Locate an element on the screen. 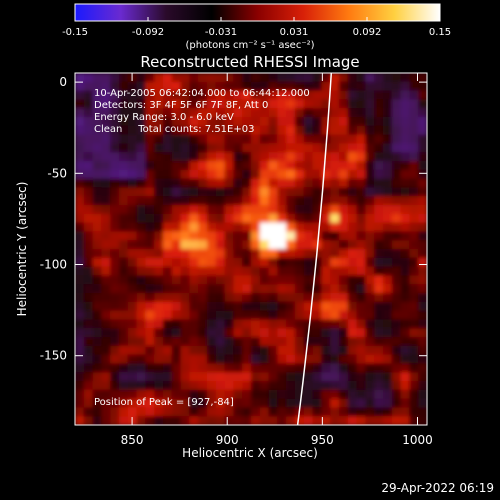 The height and width of the screenshot is (500, 500). colorbar: -0.15 -0.092 -0.031 0.031 0.092 0.15 is located at coordinates (256, 20).